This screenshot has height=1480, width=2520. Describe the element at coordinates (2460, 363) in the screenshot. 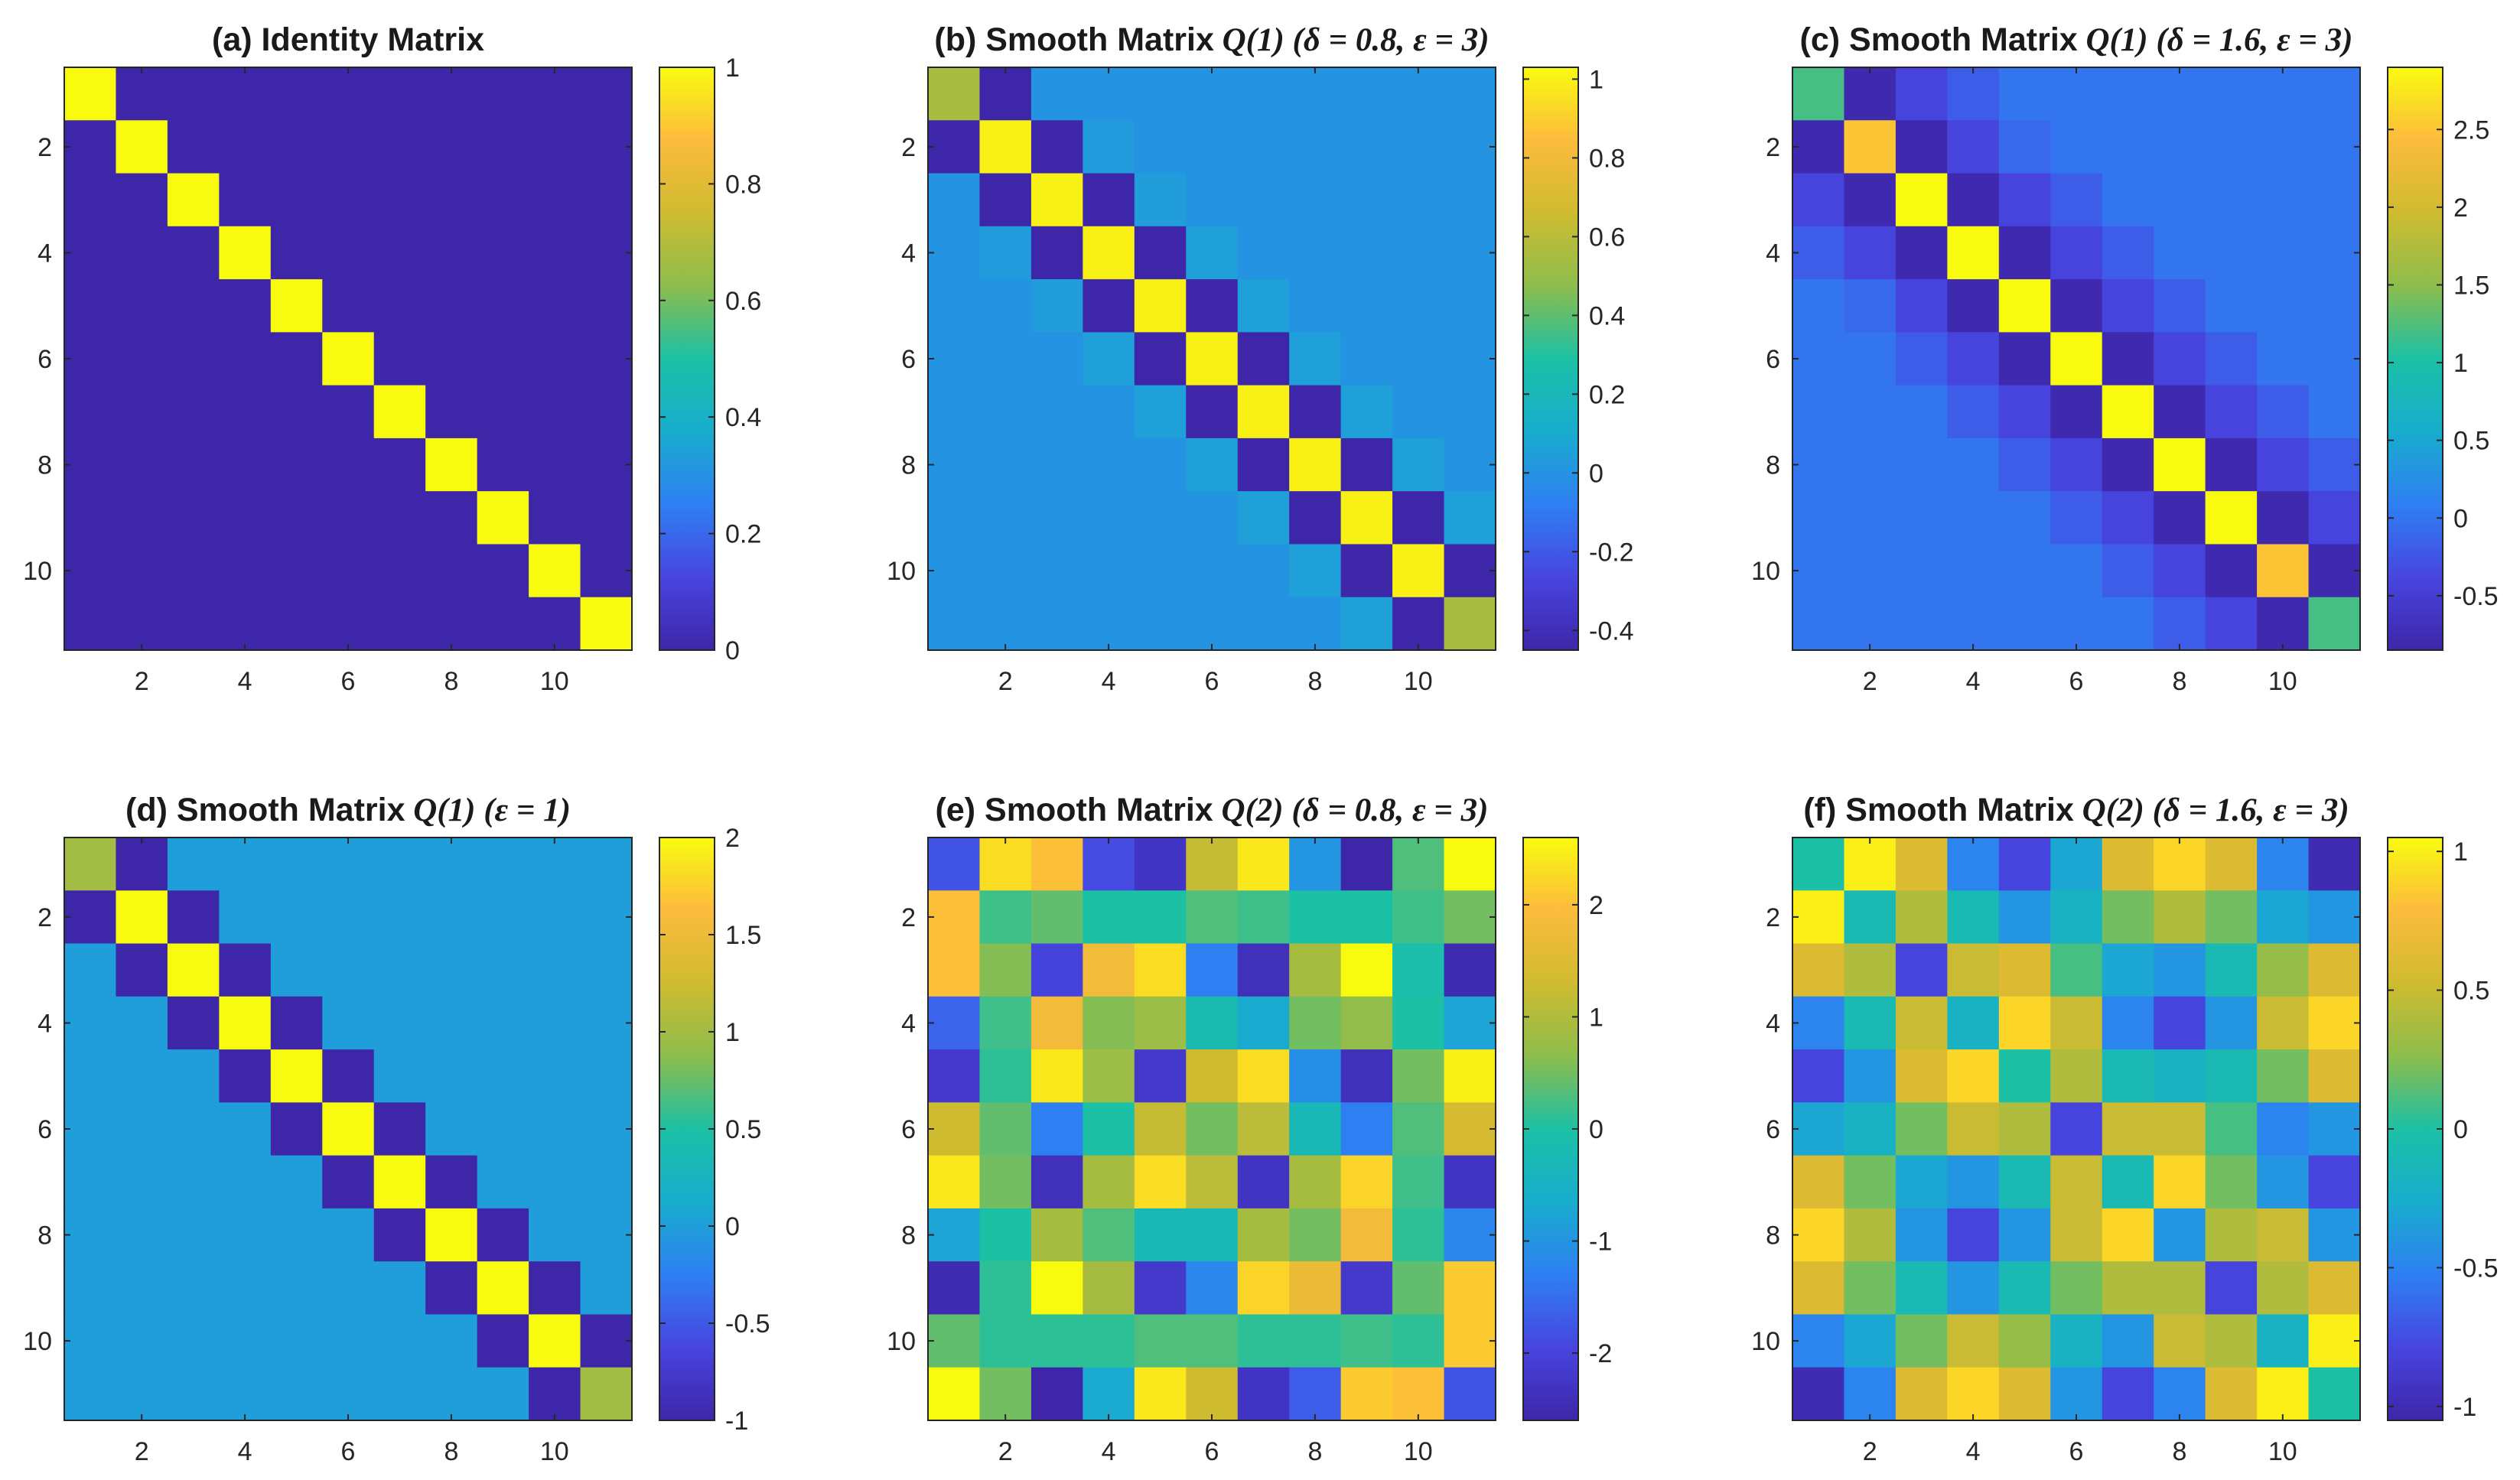

I see `colorbar-tick-label: 1` at that location.